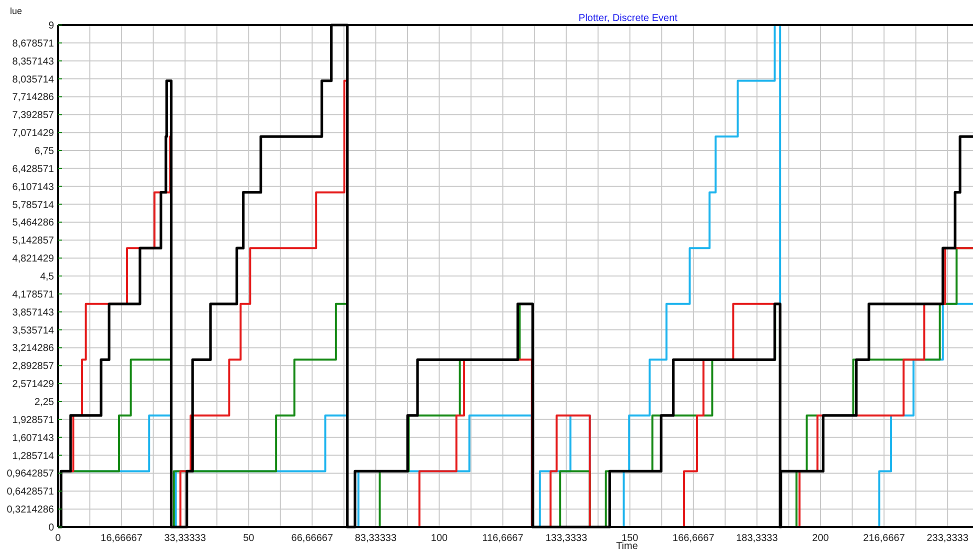  What do you see at coordinates (30, 510) in the screenshot?
I see `y-tick-label: 0,3214286` at bounding box center [30, 510].